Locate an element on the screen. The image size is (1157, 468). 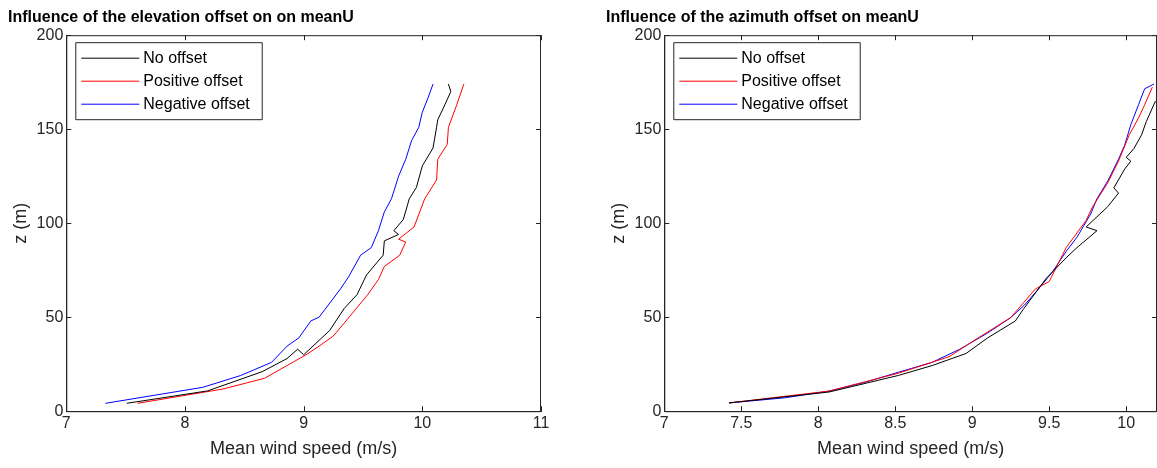
x-tick-label: 8.5 is located at coordinates (895, 423).